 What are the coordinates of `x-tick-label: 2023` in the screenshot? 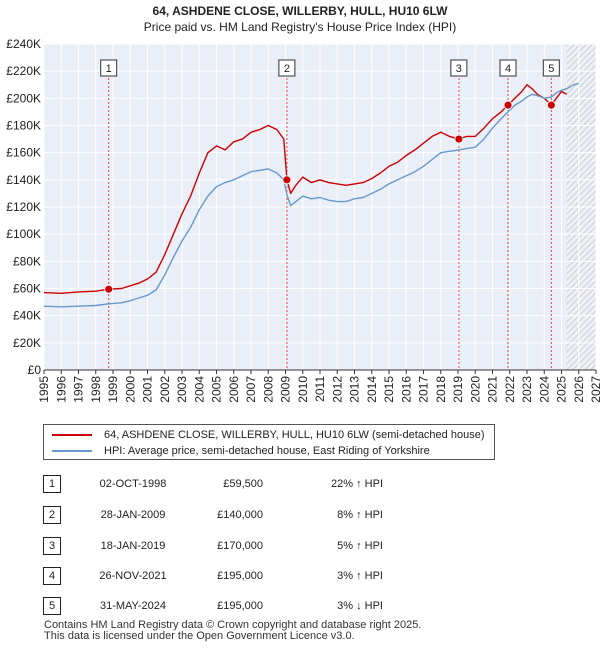 It's located at (527, 389).